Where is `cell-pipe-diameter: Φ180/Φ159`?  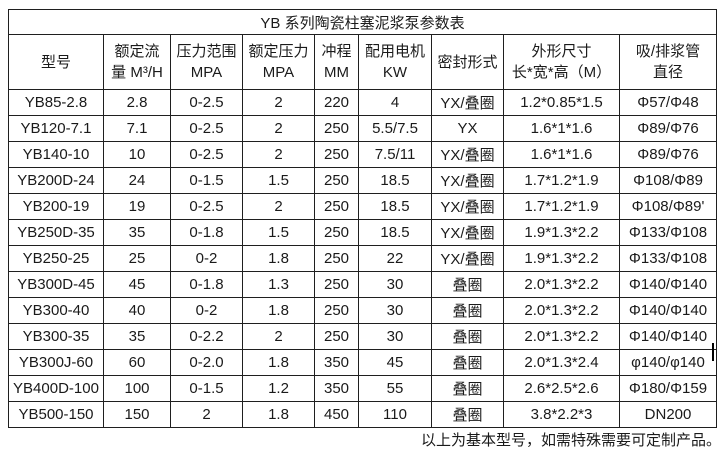 cell-pipe-diameter: Φ180/Φ159 is located at coordinates (668, 388).